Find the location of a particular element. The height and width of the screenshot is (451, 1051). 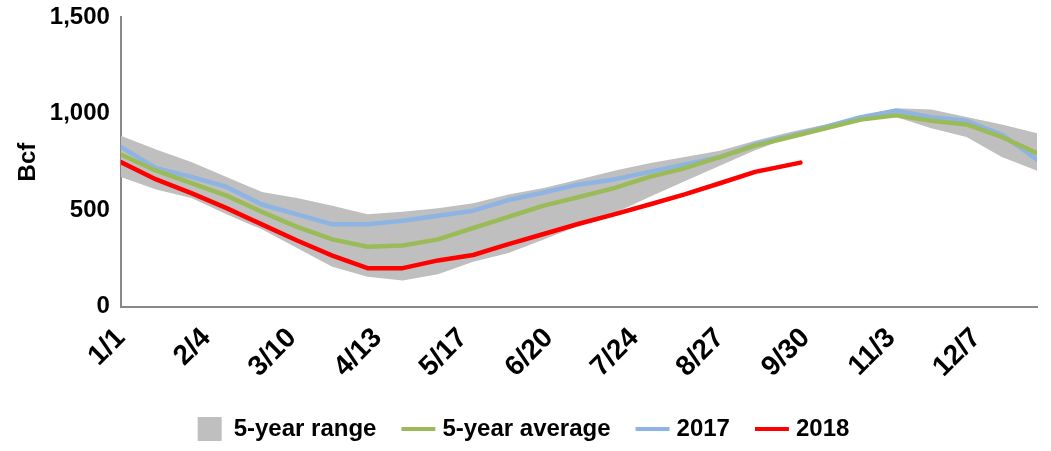

x-tick-label: 4/13 is located at coordinates (357, 351).